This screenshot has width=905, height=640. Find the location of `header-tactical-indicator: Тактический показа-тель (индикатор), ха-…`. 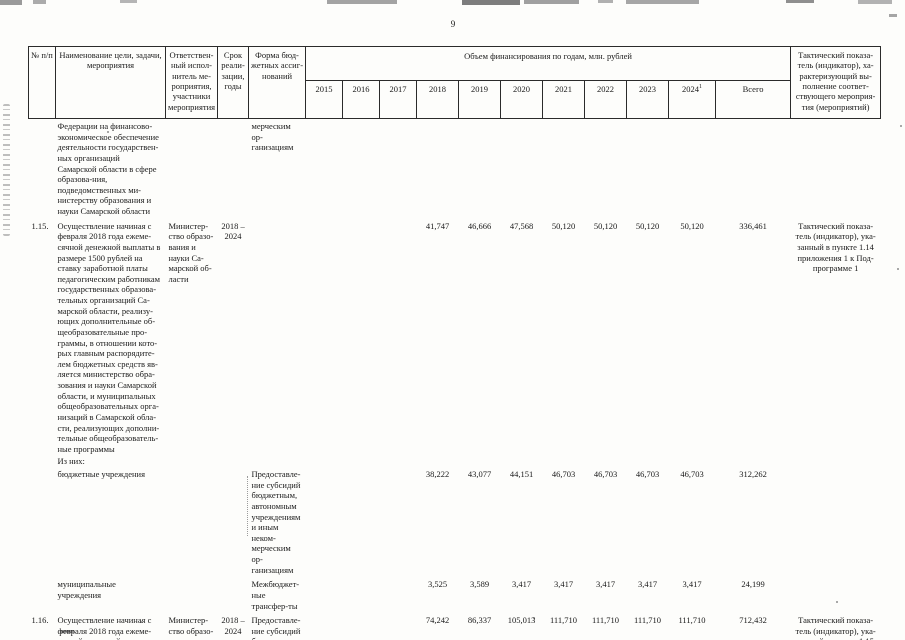

header-tactical-indicator: Тактический показа-тель (индикатор), ха-… is located at coordinates (836, 82).